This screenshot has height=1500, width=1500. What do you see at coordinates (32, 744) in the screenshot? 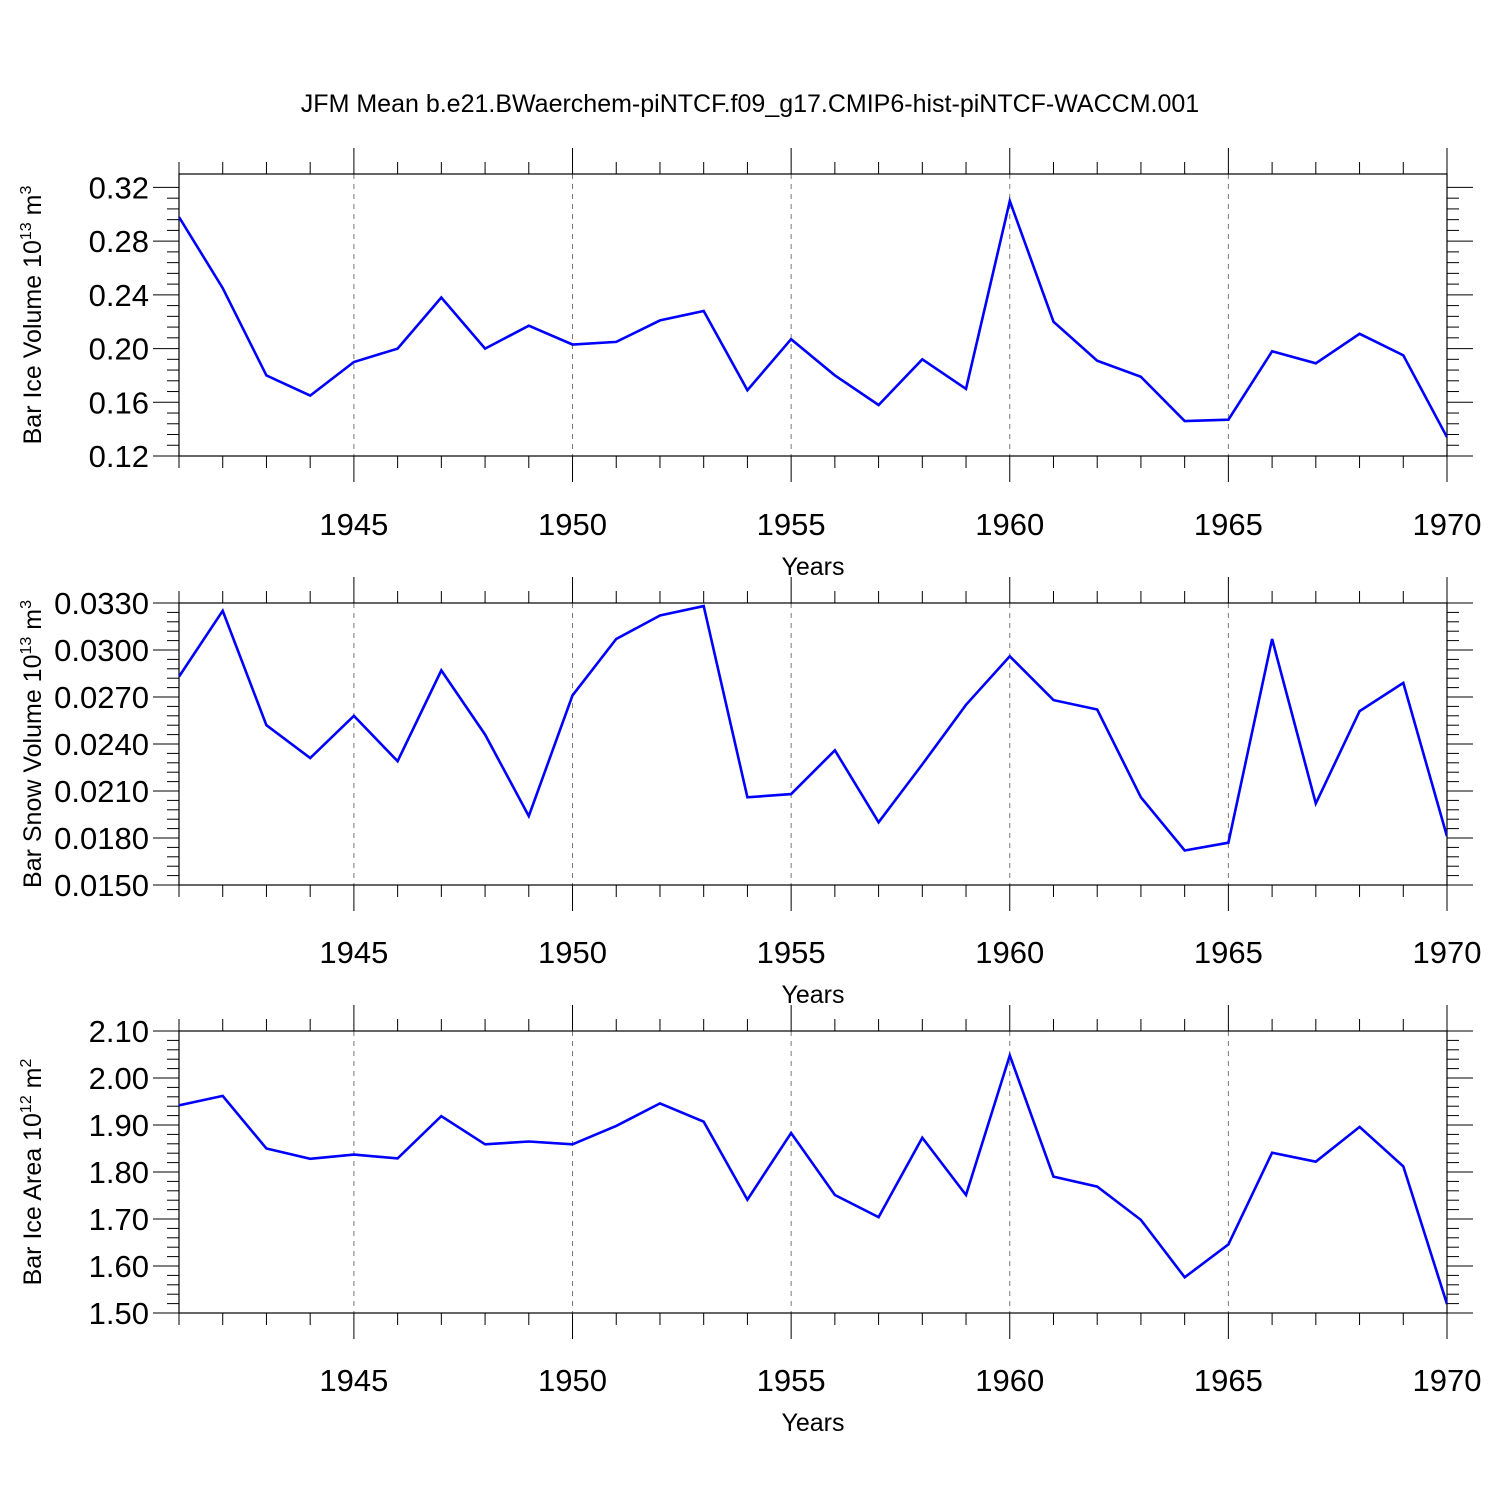
I see `y-axis-label: Bar Snow Volume 1013 m3` at bounding box center [32, 744].